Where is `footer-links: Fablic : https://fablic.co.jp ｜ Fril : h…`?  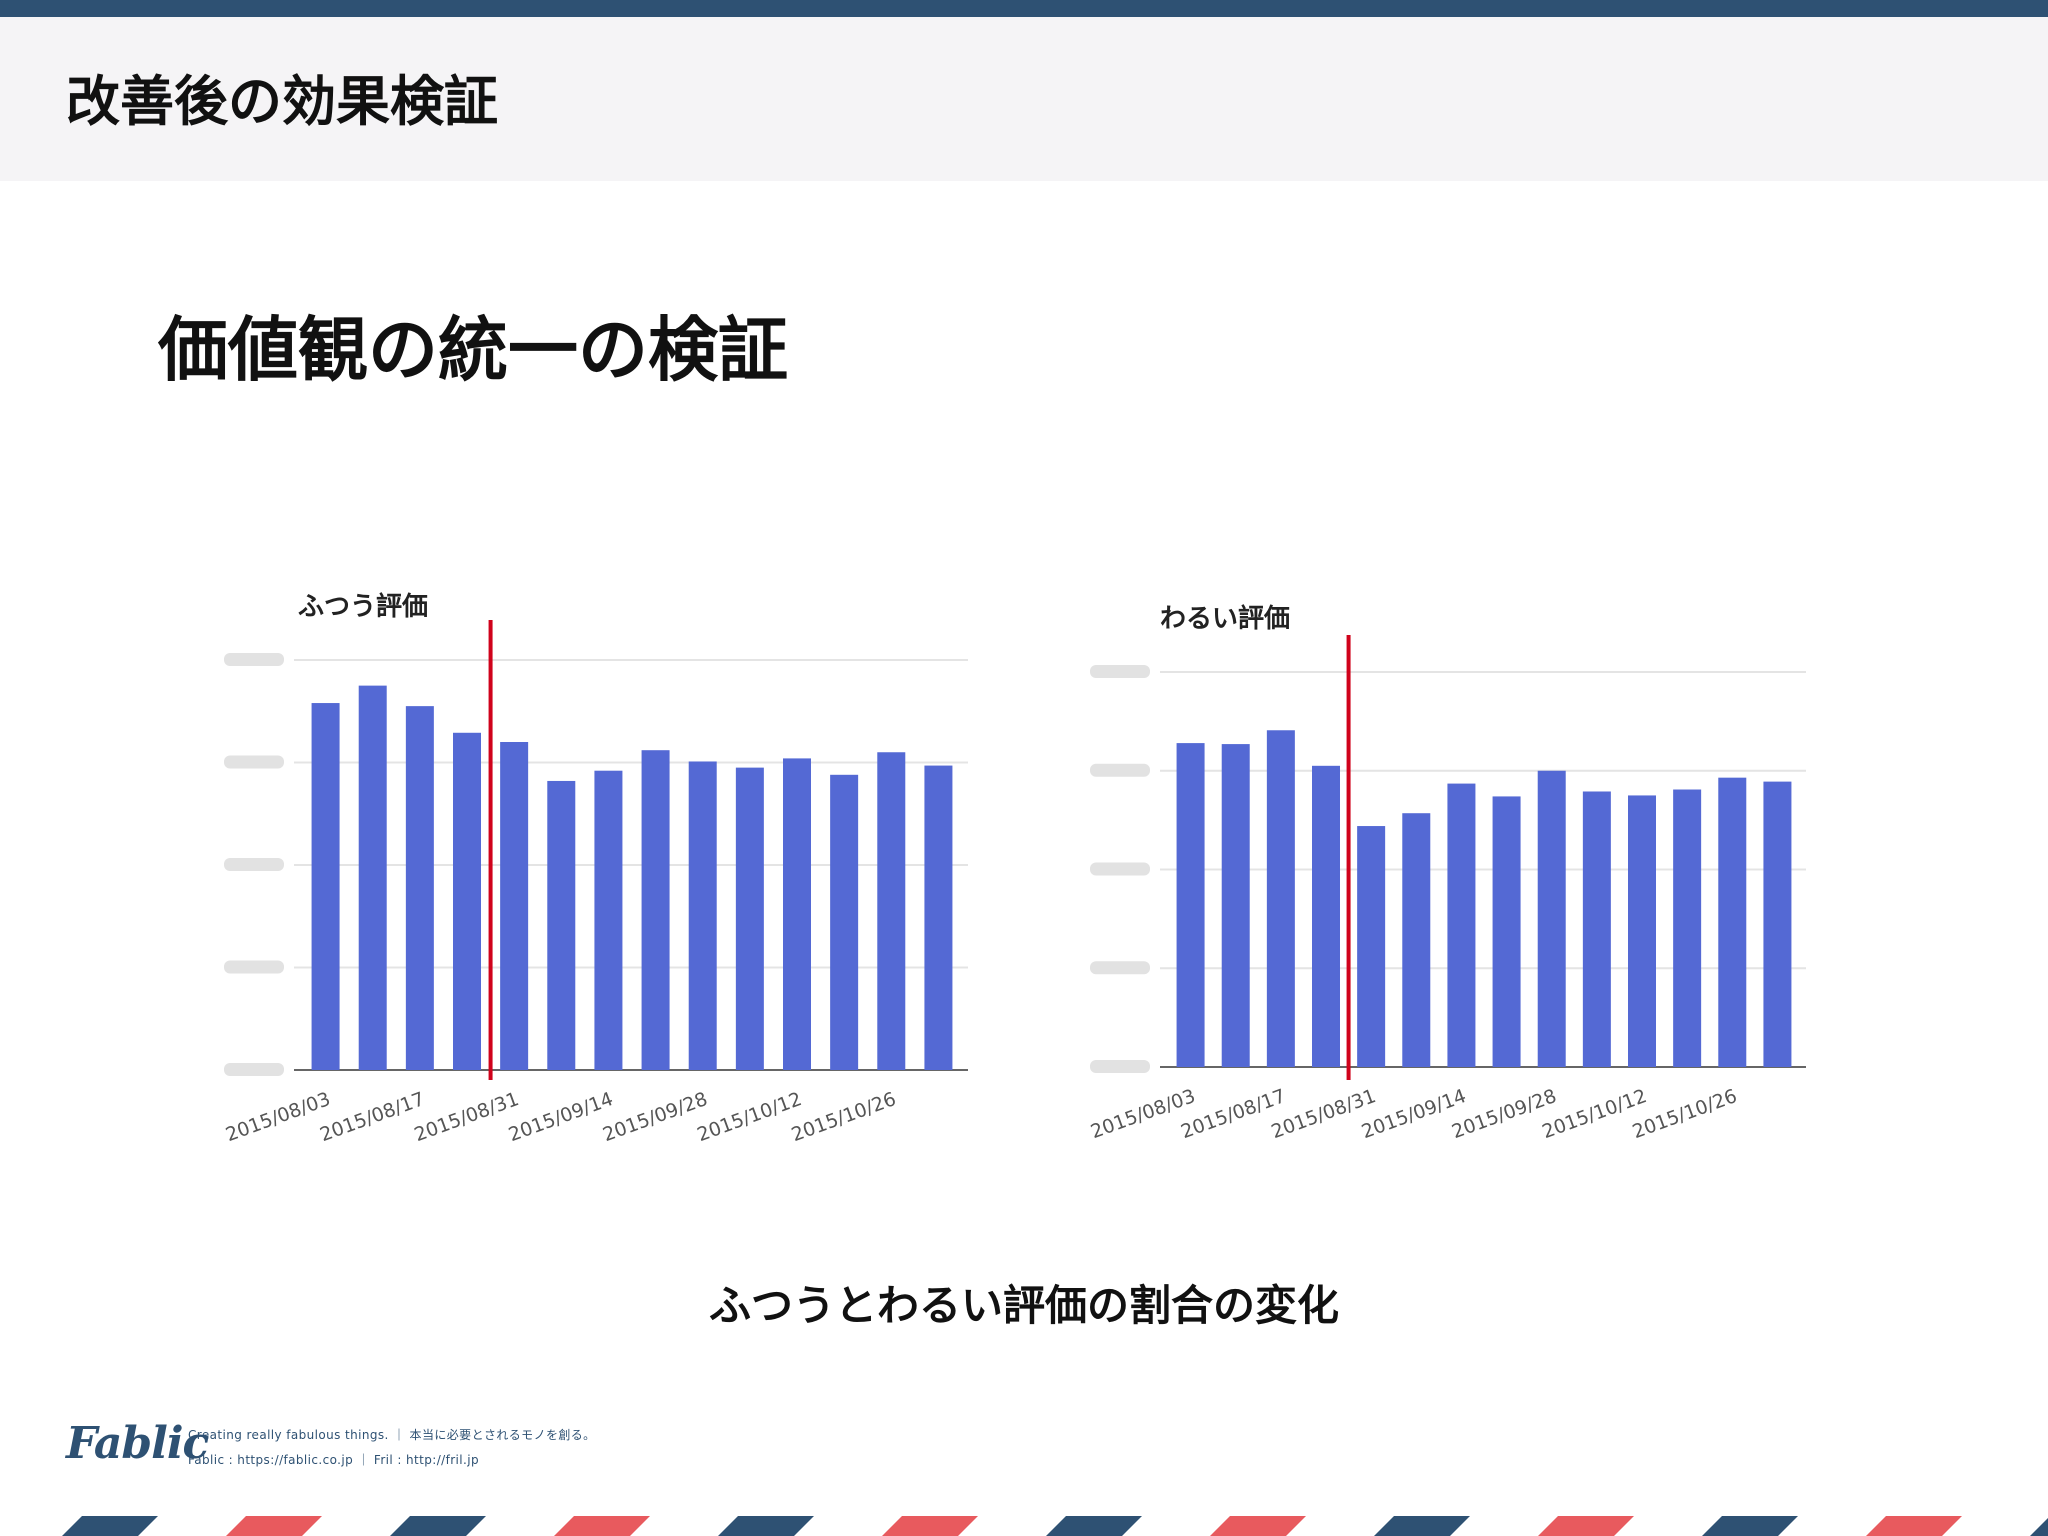
footer-links: Fablic : https://fablic.co.jp ｜ Fril : h… is located at coordinates (333, 1460).